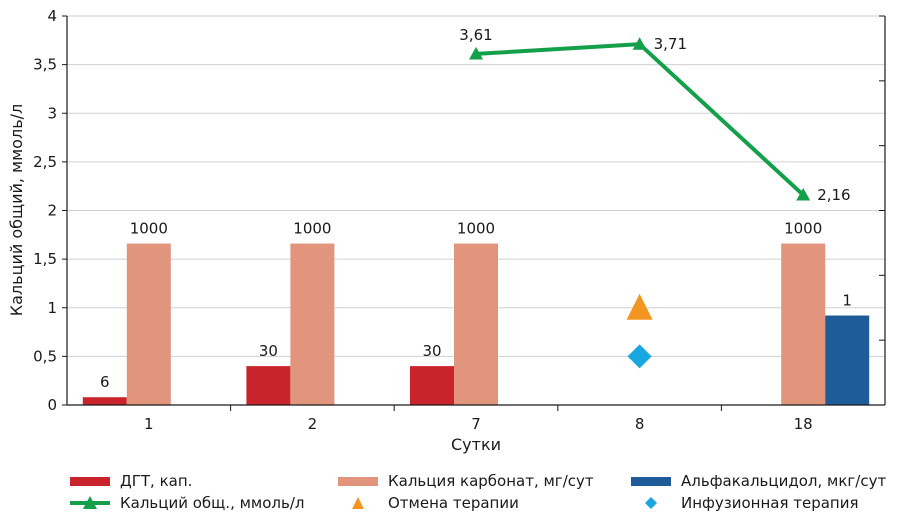 The image size is (900, 518). What do you see at coordinates (52, 308) in the screenshot?
I see `y-tick-label: 1` at bounding box center [52, 308].